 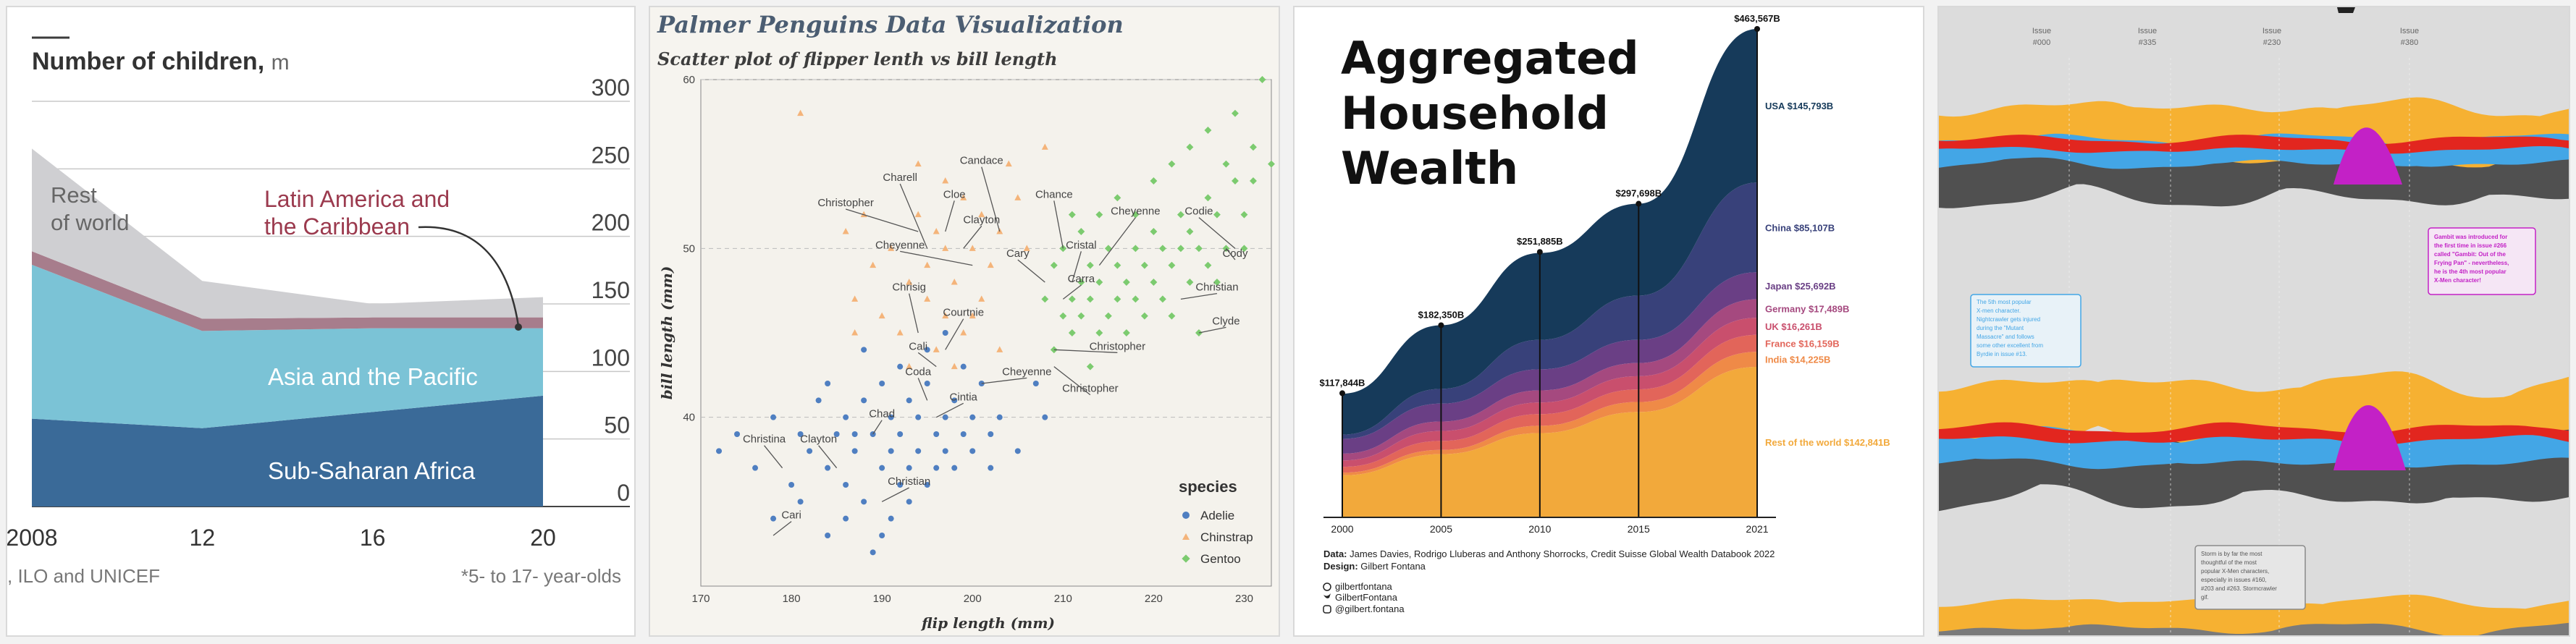 I want to click on legend-swatch-gentoo, so click(x=1186, y=558).